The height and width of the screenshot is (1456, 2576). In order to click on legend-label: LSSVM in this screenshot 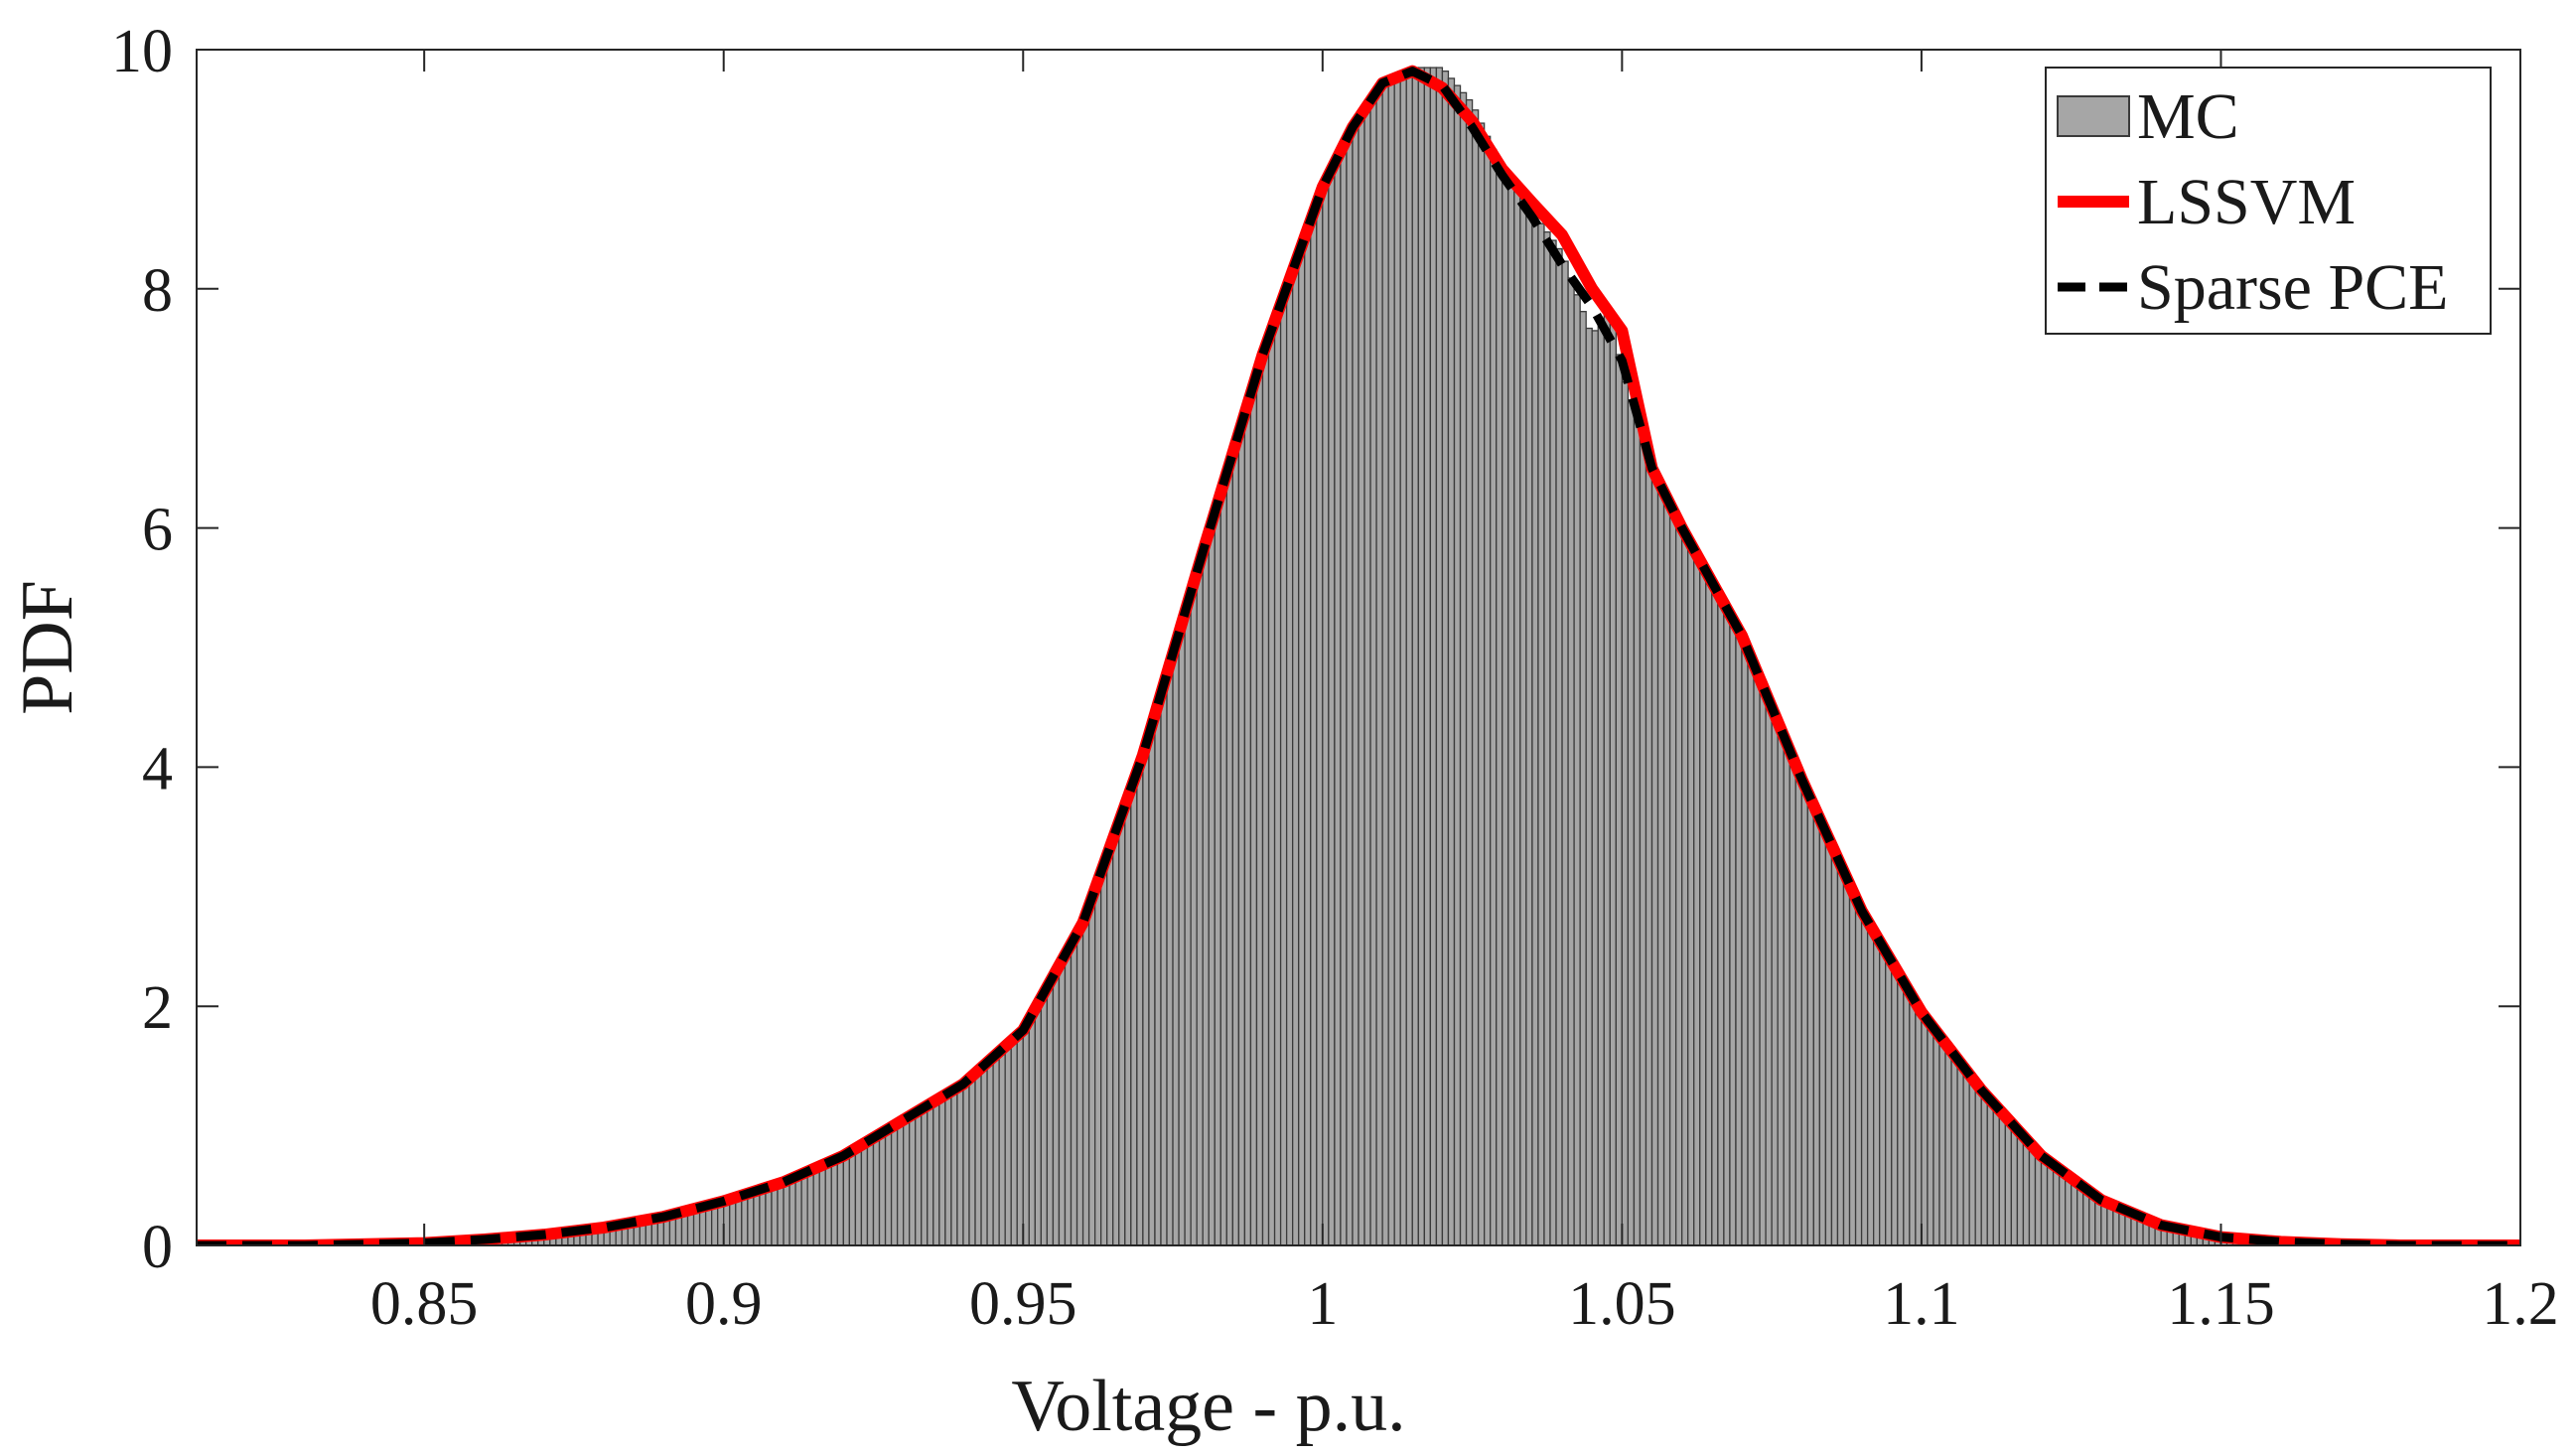, I will do `click(2246, 202)`.